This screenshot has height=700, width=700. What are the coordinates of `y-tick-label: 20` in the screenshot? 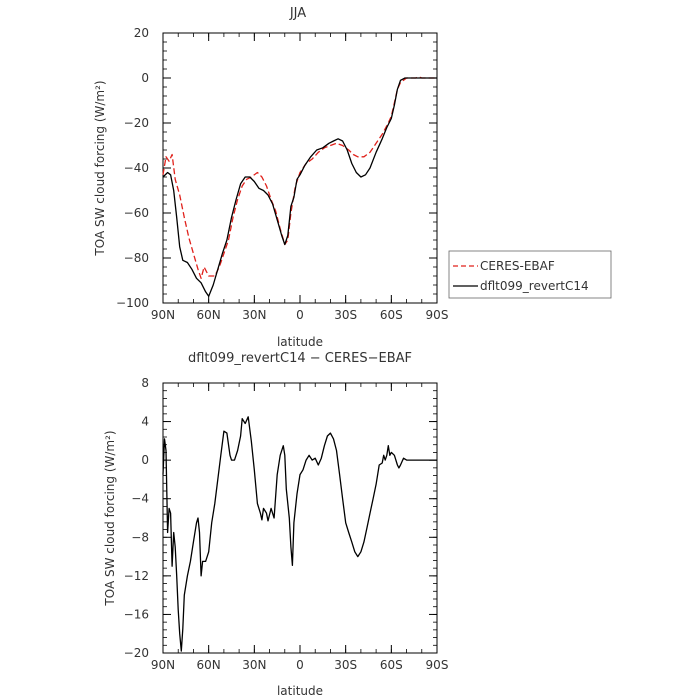 It's located at (141, 33).